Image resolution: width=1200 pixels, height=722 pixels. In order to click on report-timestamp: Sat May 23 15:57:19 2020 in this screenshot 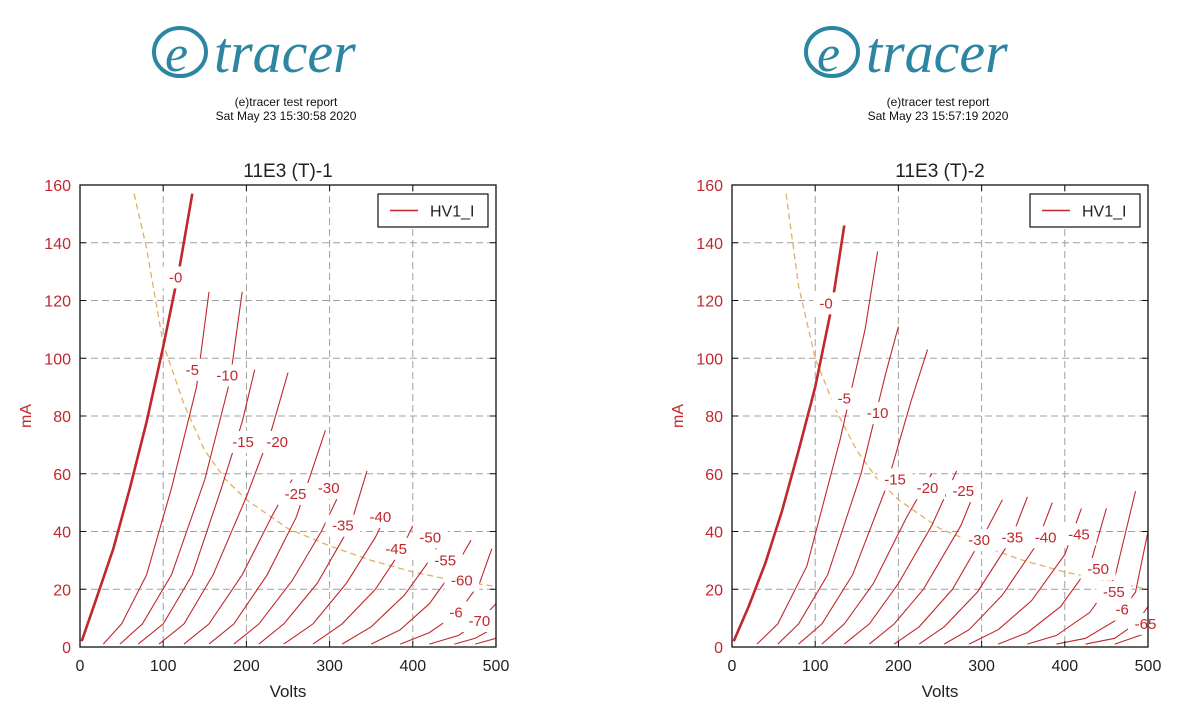, I will do `click(938, 116)`.